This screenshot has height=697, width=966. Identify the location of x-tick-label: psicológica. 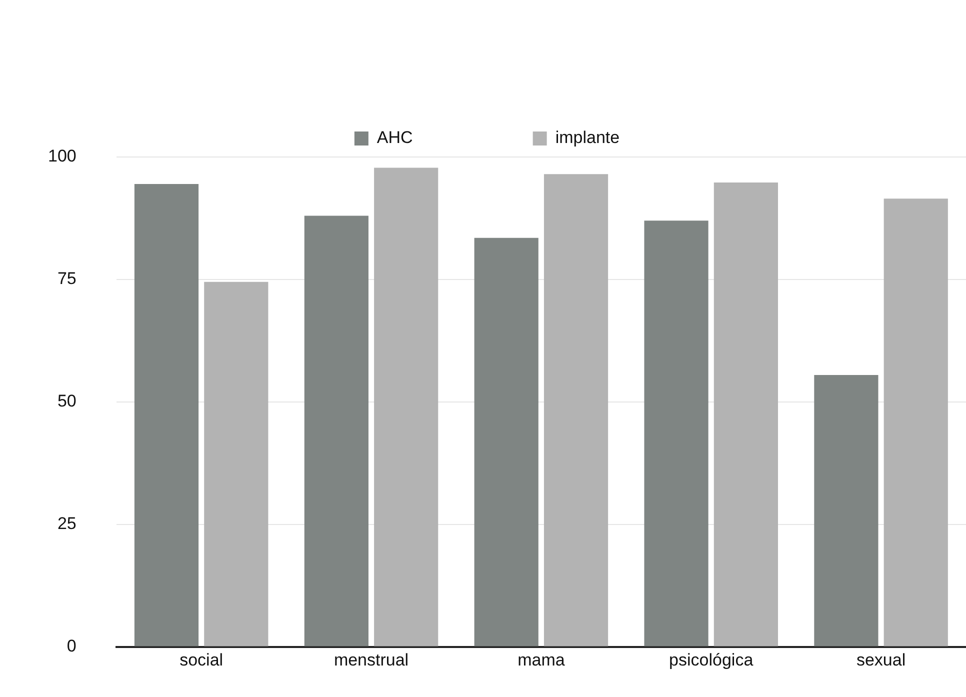
(711, 660).